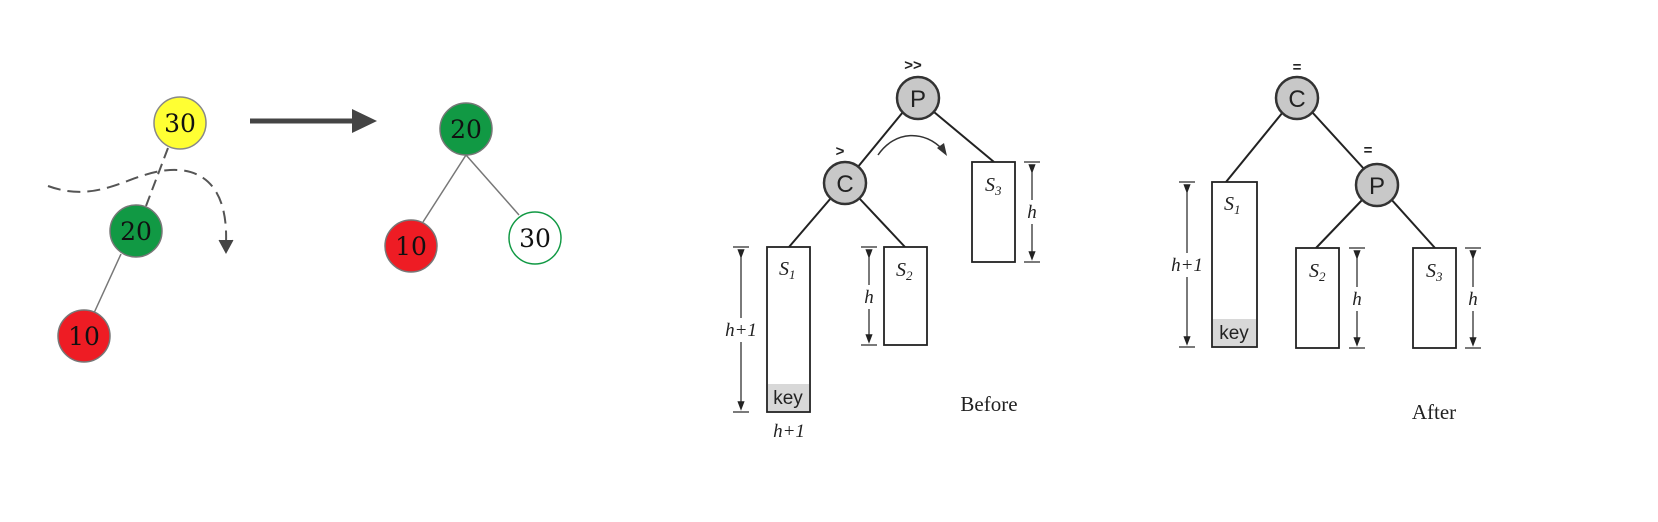 The height and width of the screenshot is (522, 1658). I want to click on subtree-s1-before-label: S1, so click(787, 270).